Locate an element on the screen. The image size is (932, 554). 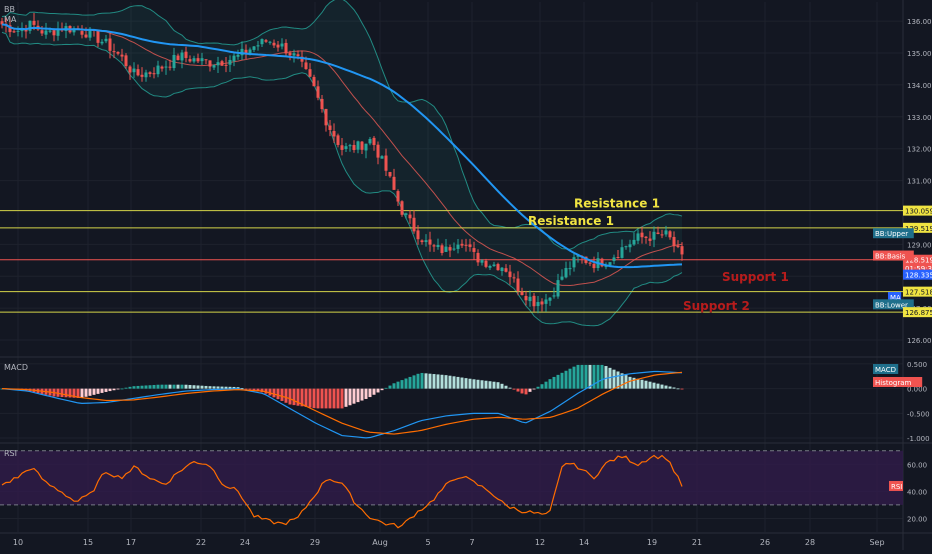
price-label: 126.875 is located at coordinates (917, 312).